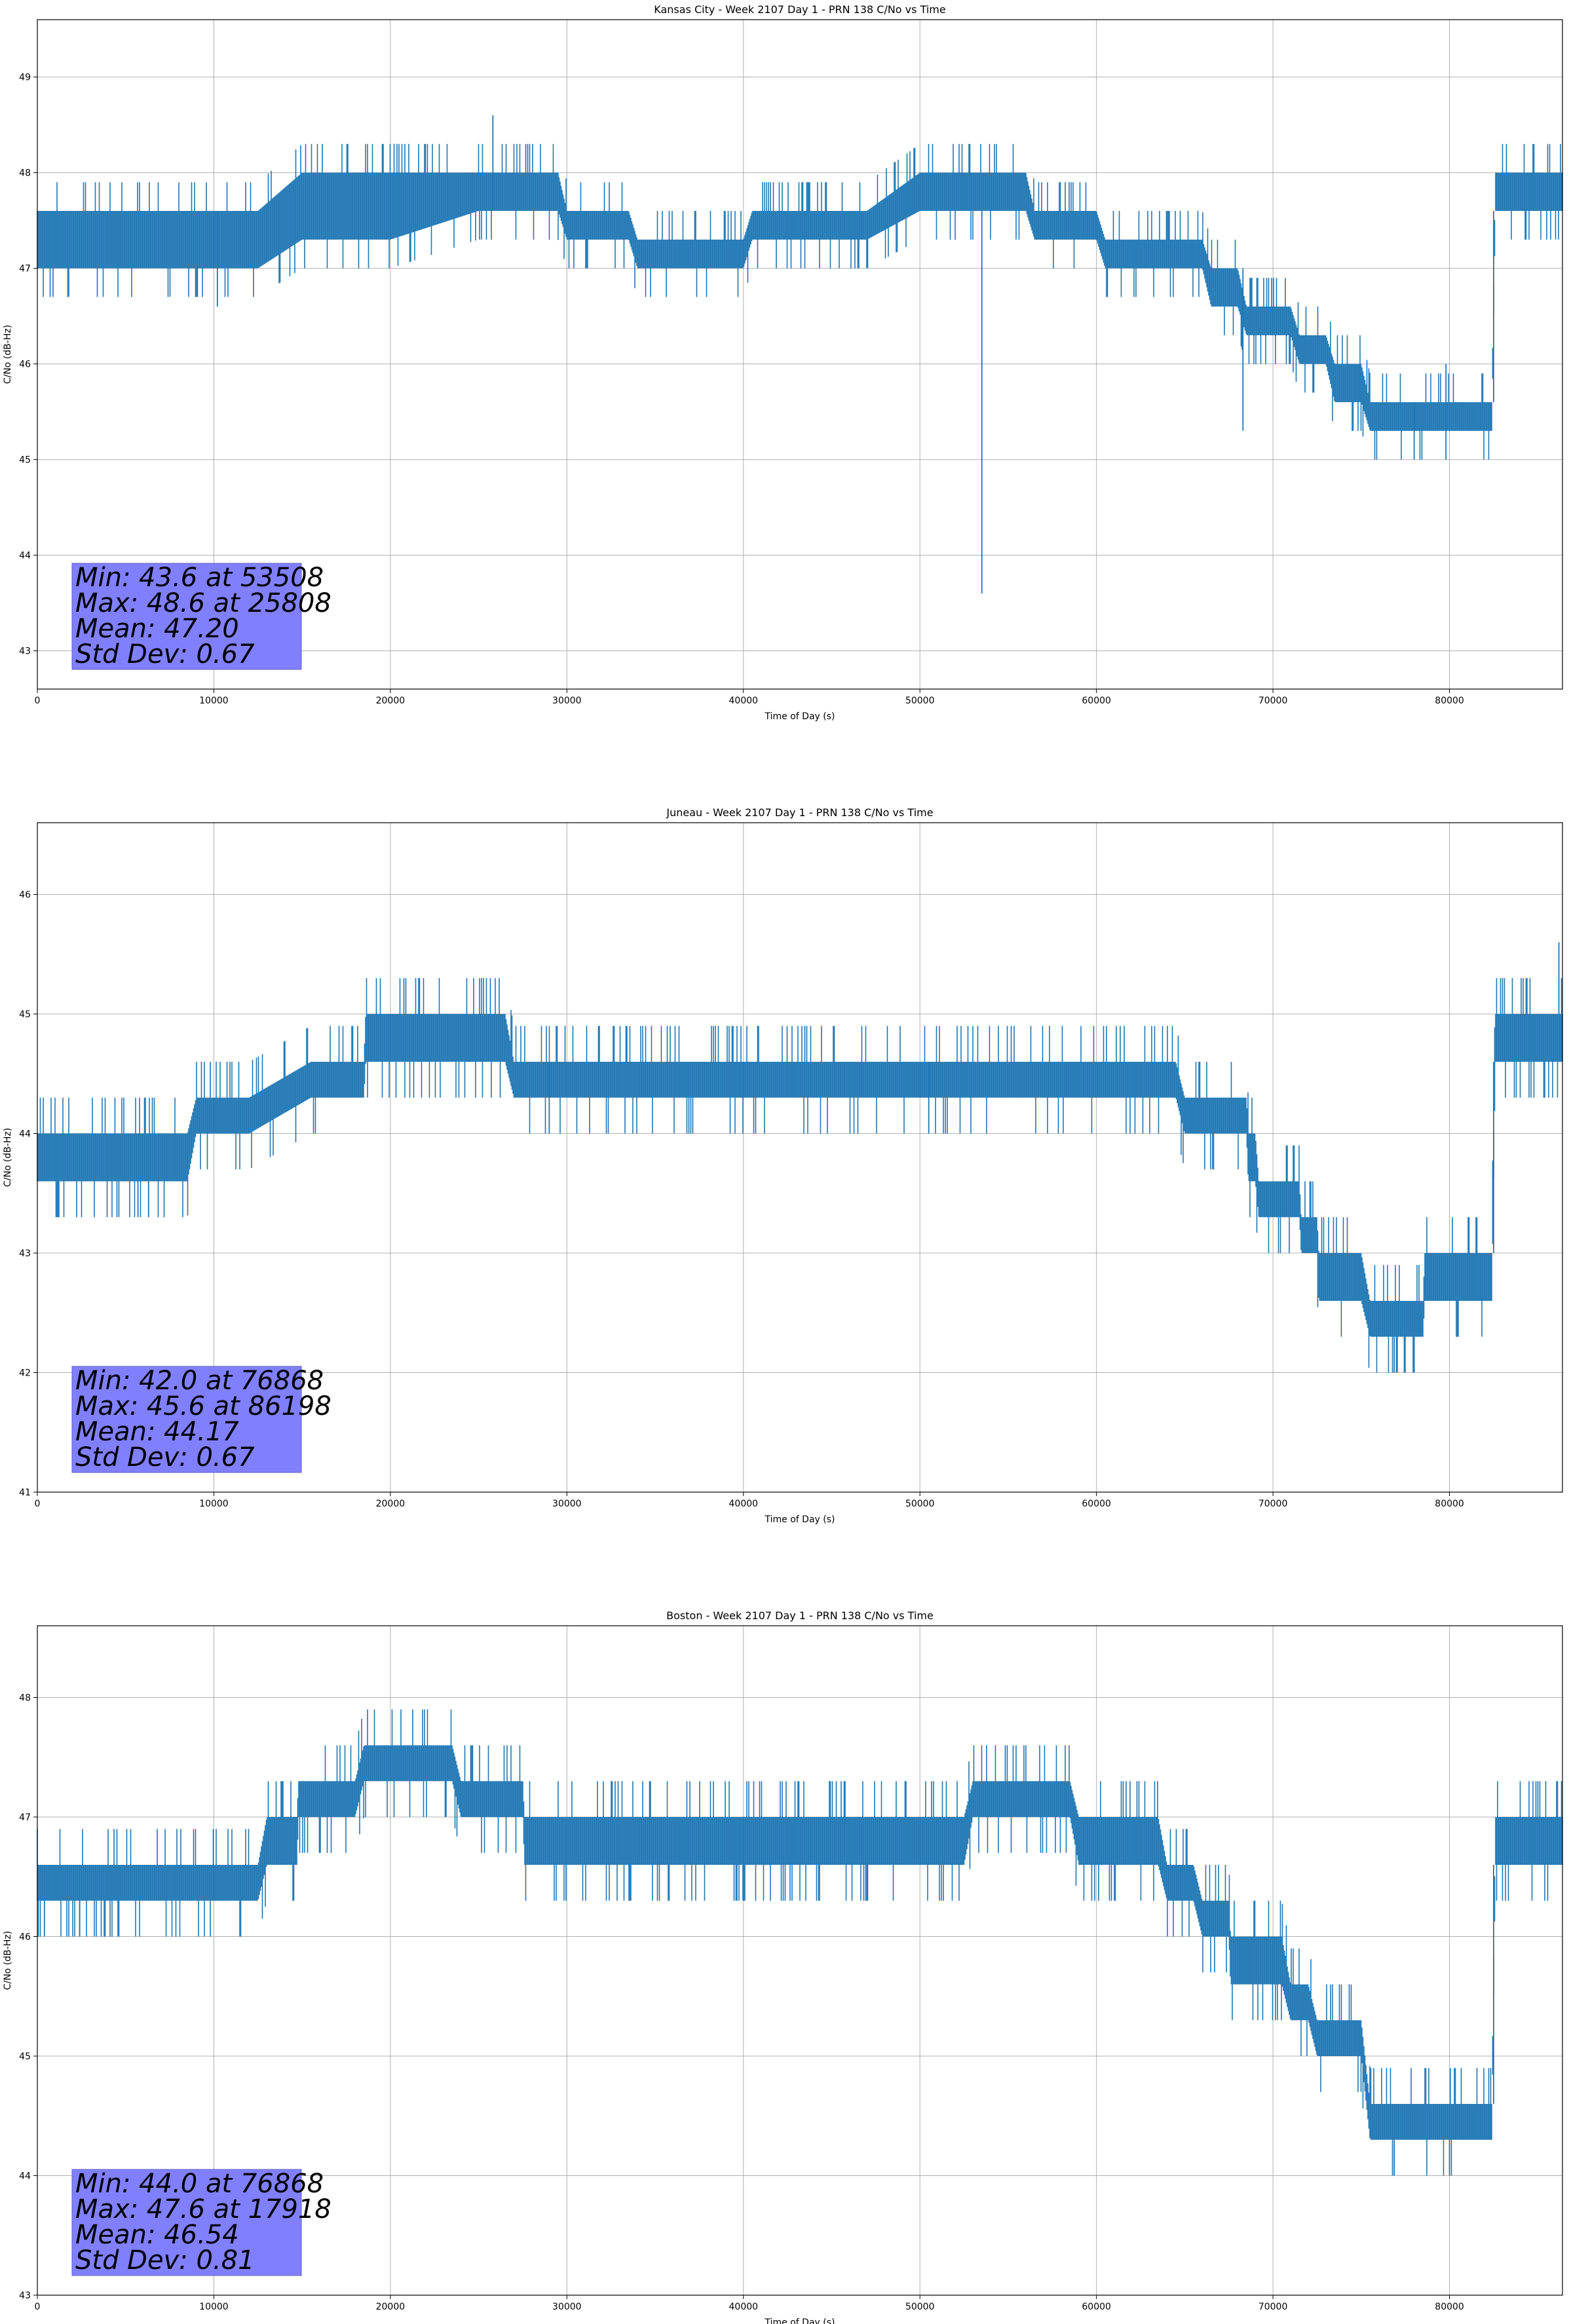 The image size is (1569, 2324). What do you see at coordinates (203, 2209) in the screenshot?
I see `stats-line: Max: 47.6 at 17918` at bounding box center [203, 2209].